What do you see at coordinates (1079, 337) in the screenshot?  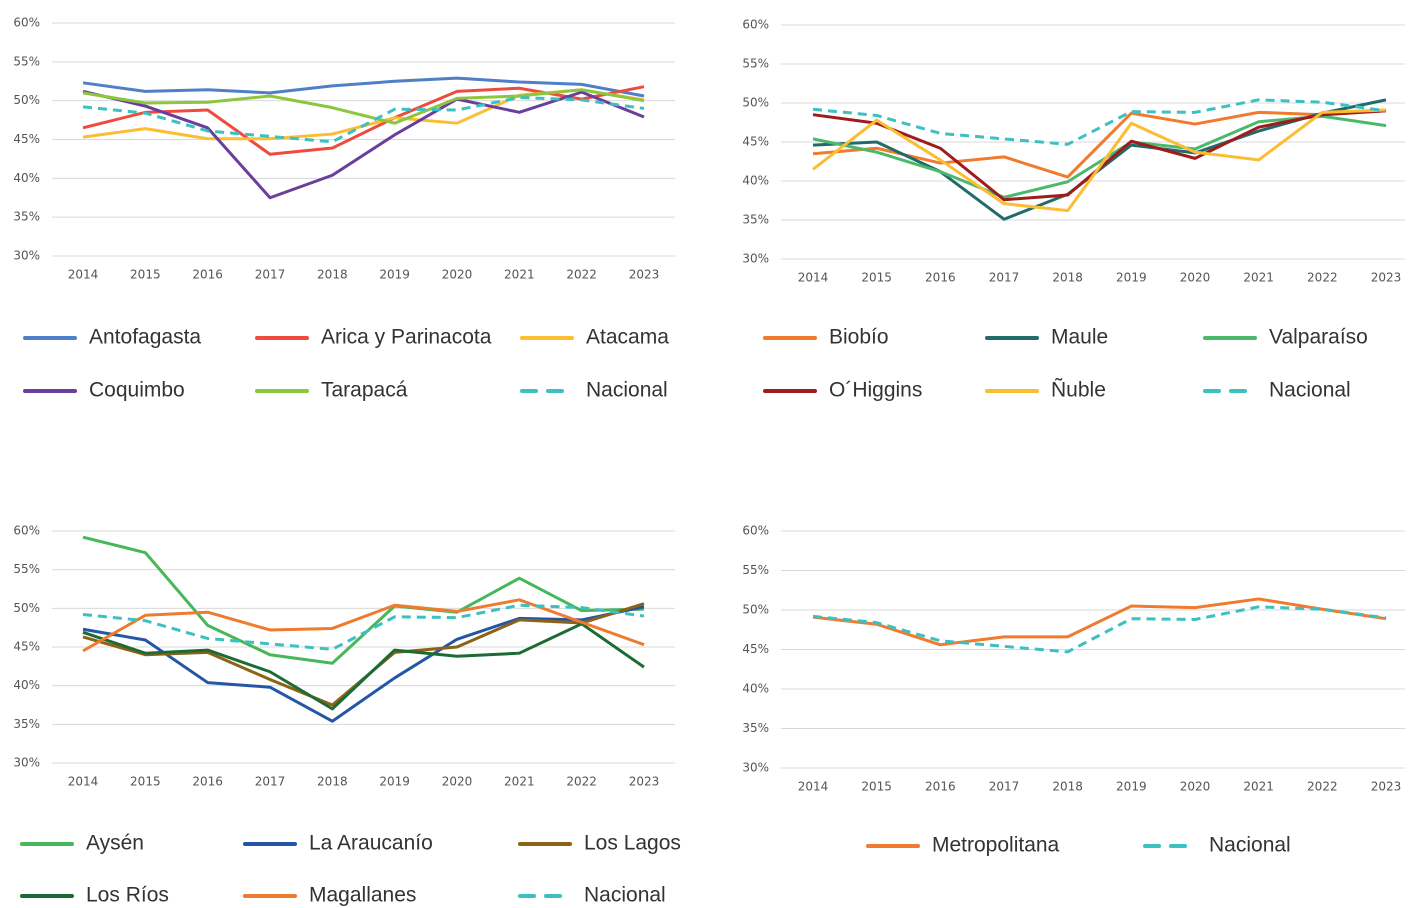 I see `legend-label: Maule` at bounding box center [1079, 337].